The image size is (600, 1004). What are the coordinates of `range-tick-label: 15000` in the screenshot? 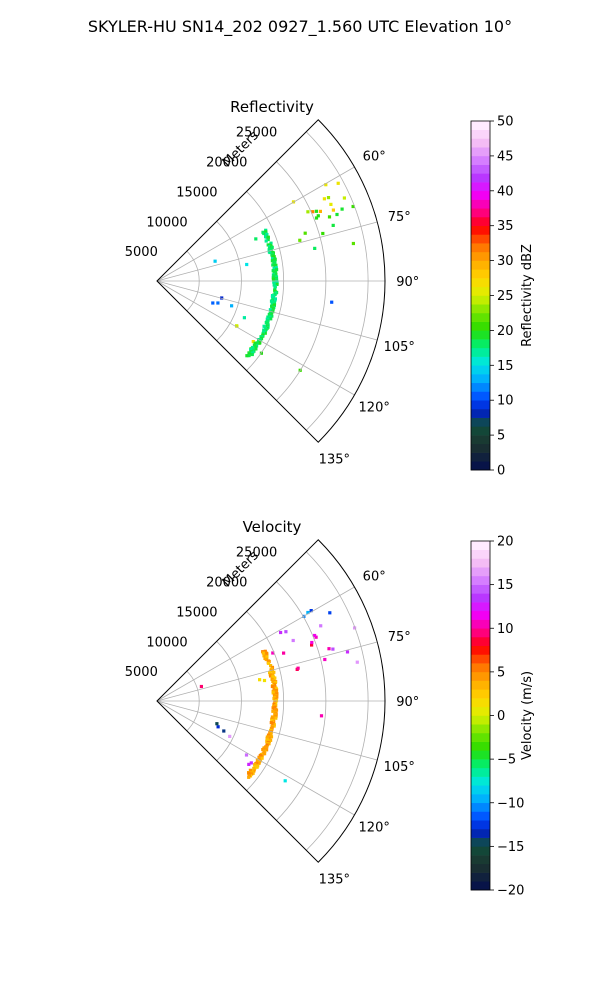 It's located at (196, 192).